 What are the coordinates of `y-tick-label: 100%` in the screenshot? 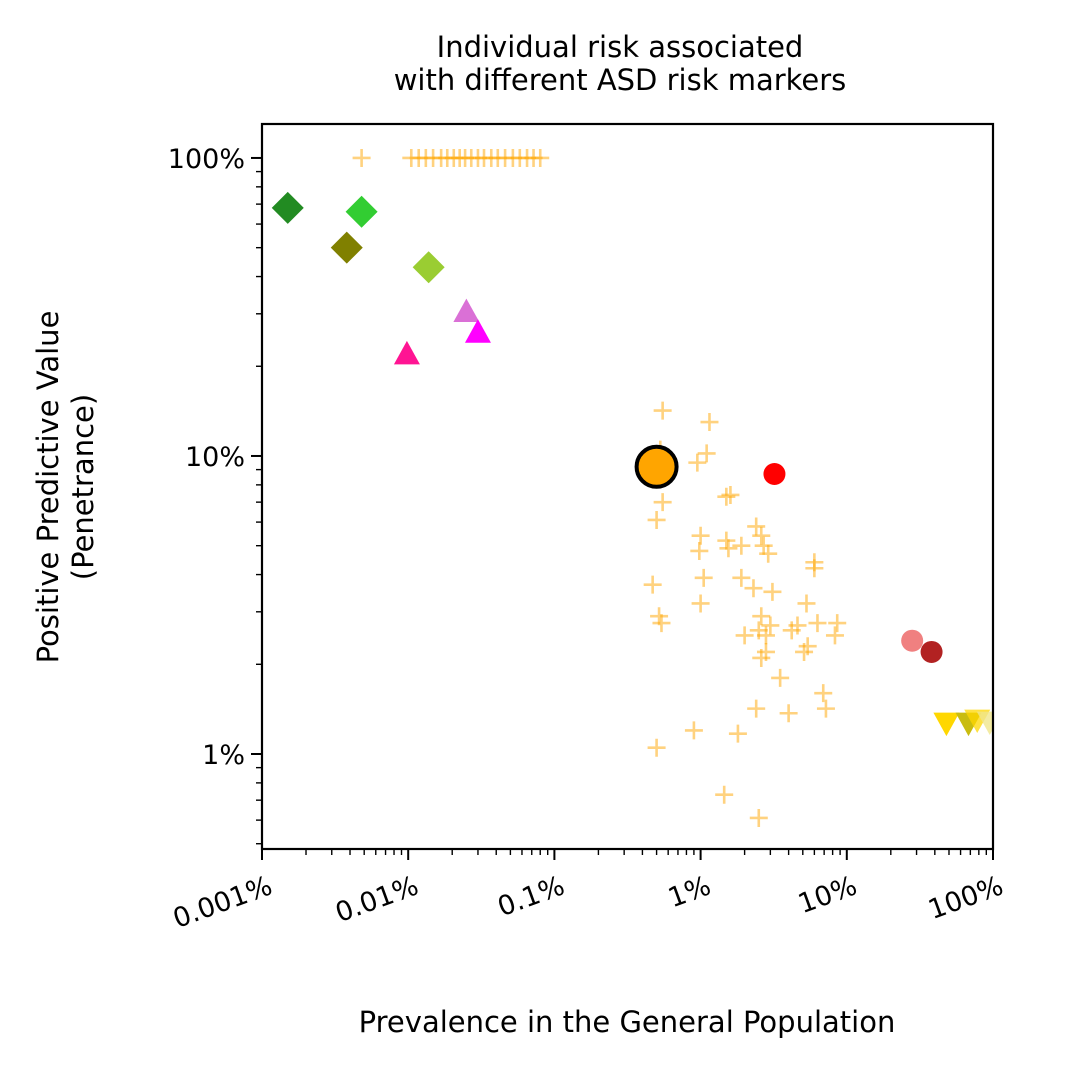 It's located at (206, 159).